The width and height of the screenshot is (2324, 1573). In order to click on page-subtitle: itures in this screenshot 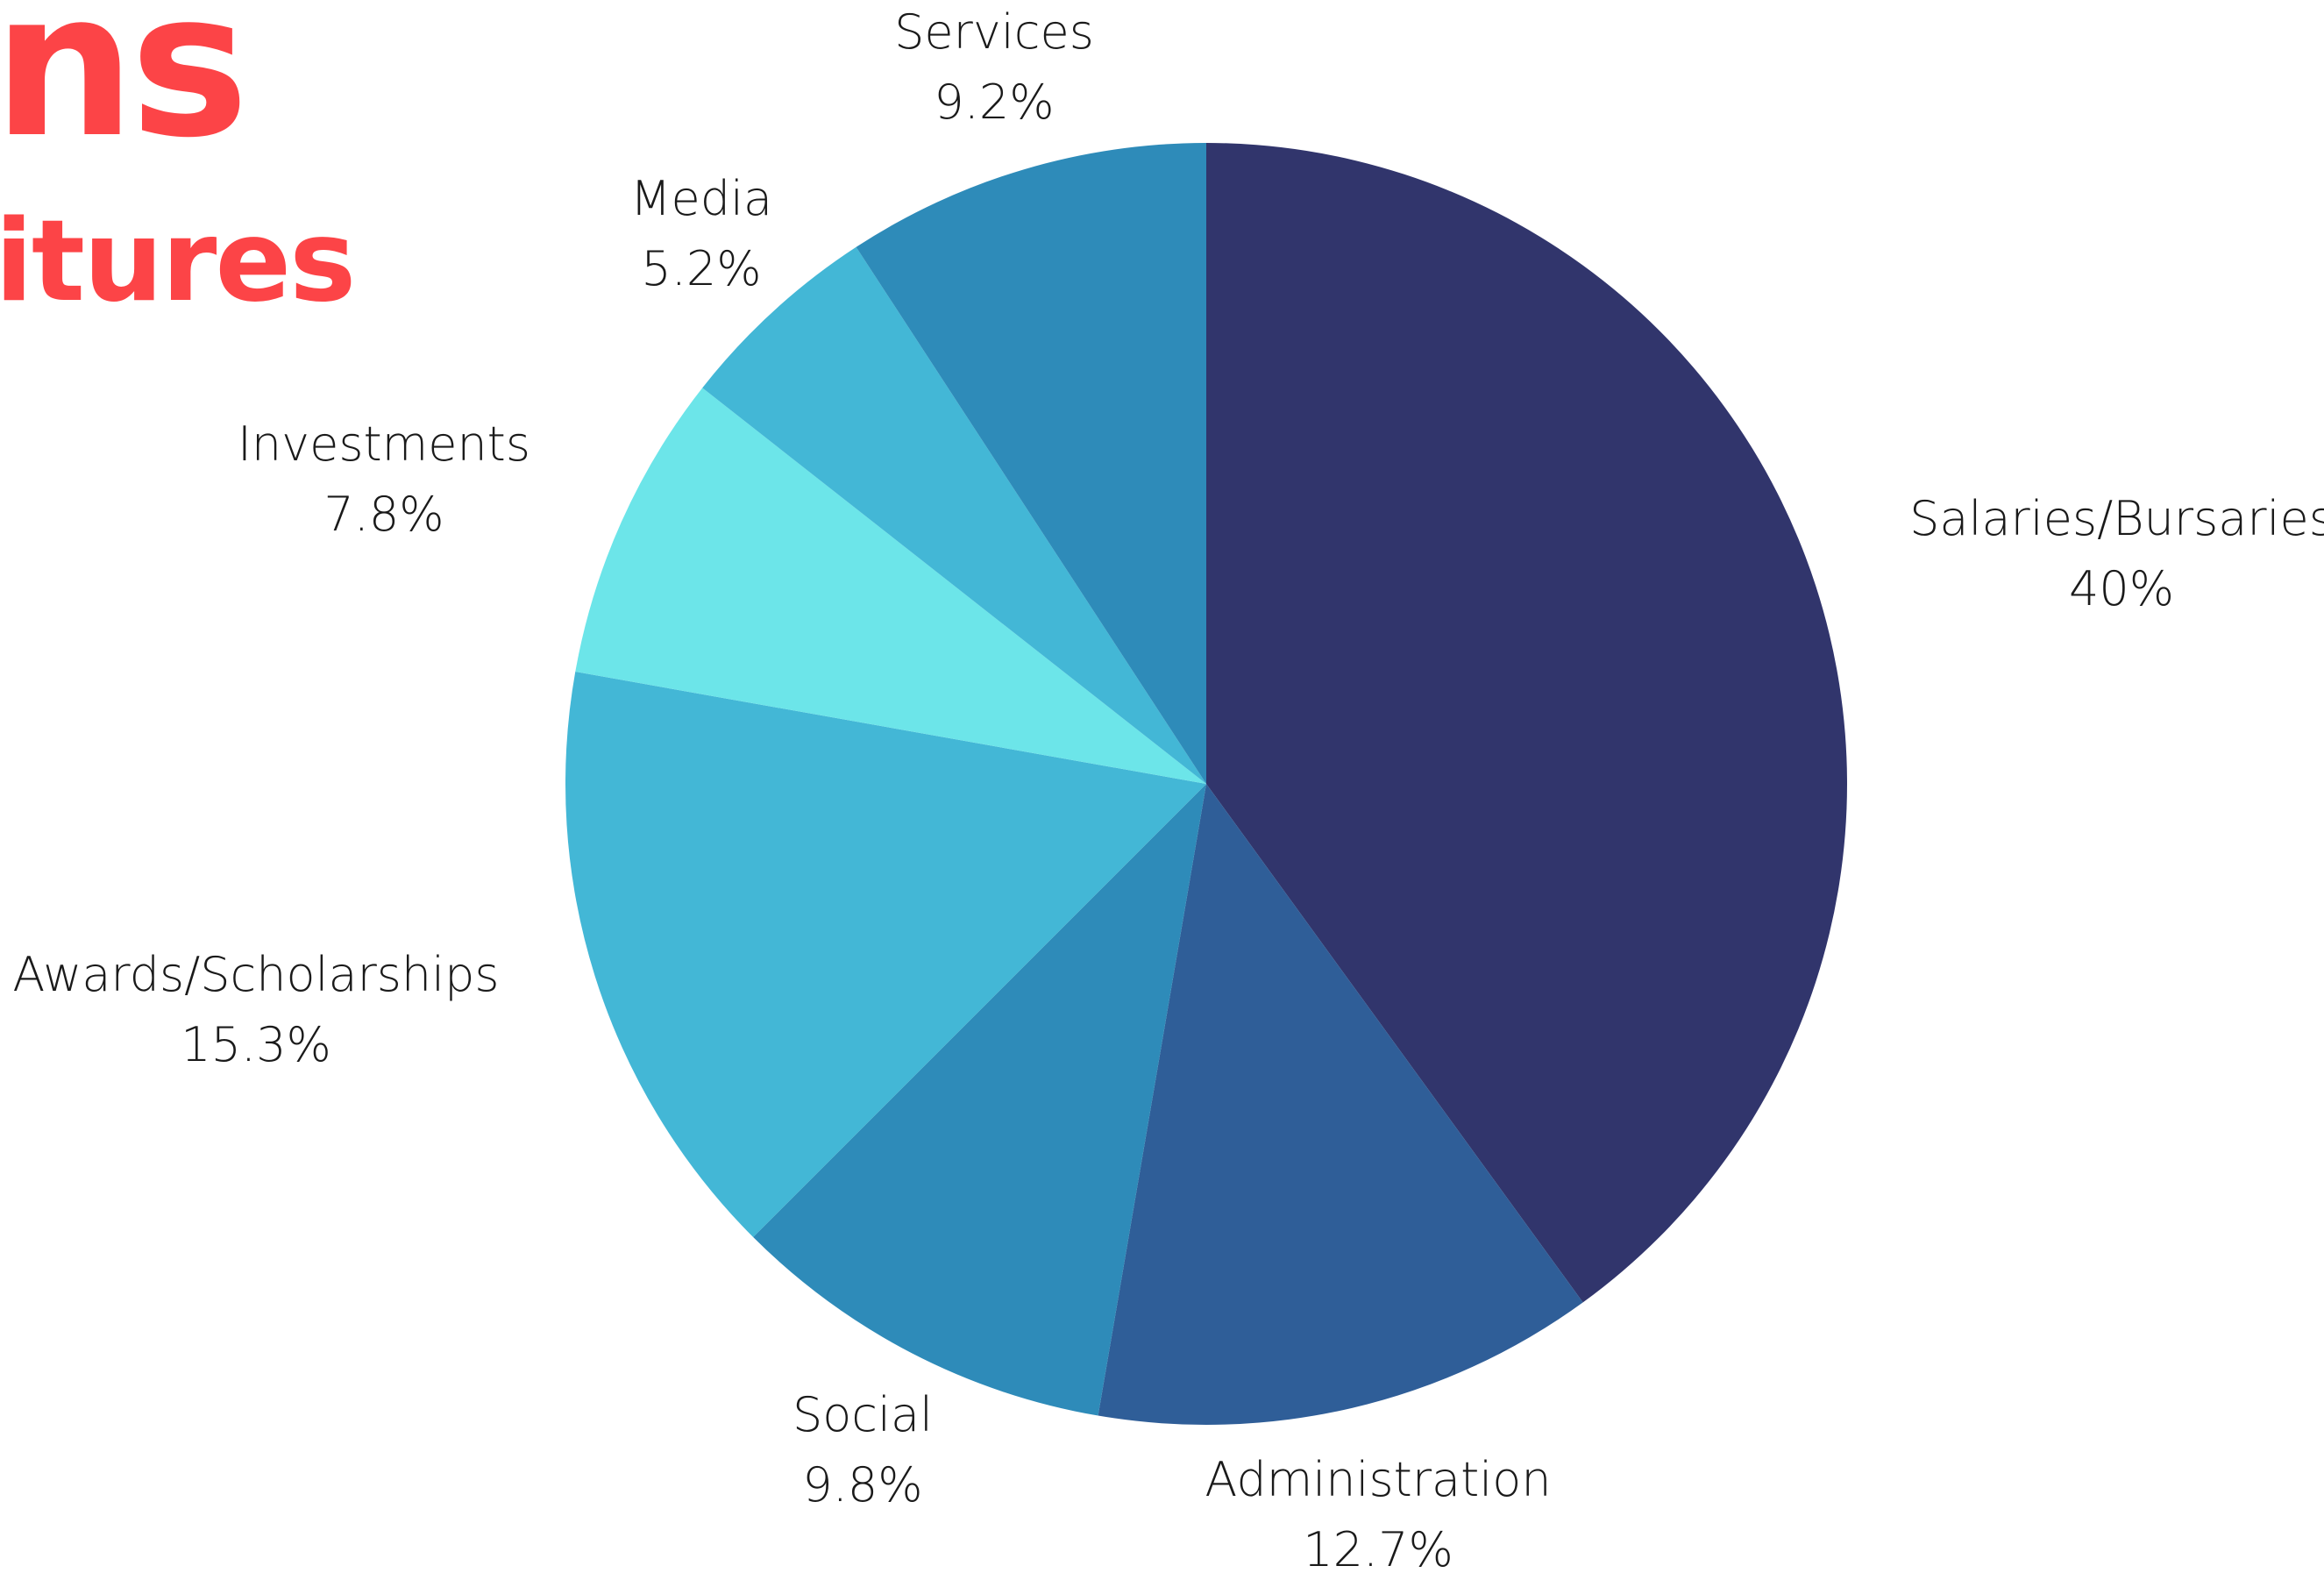, I will do `click(178, 261)`.